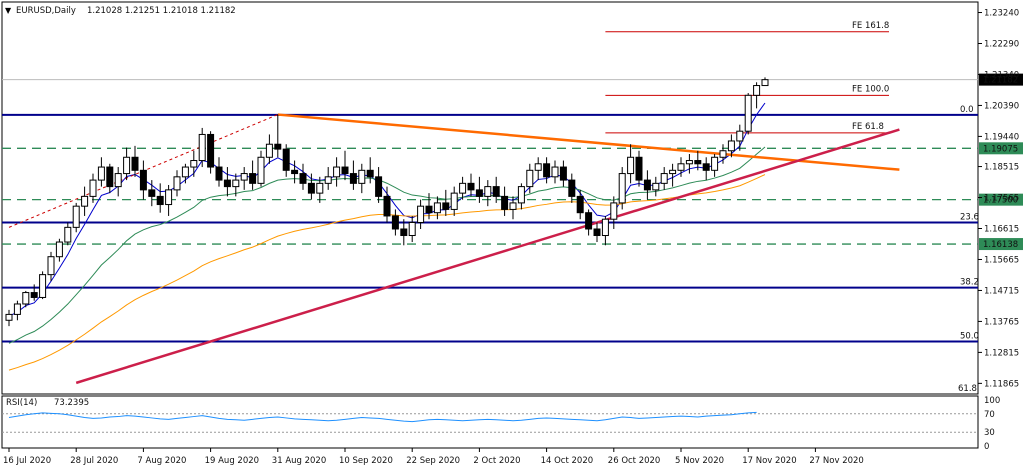  I want to click on price-tick-label: 1.12815, so click(1001, 353).